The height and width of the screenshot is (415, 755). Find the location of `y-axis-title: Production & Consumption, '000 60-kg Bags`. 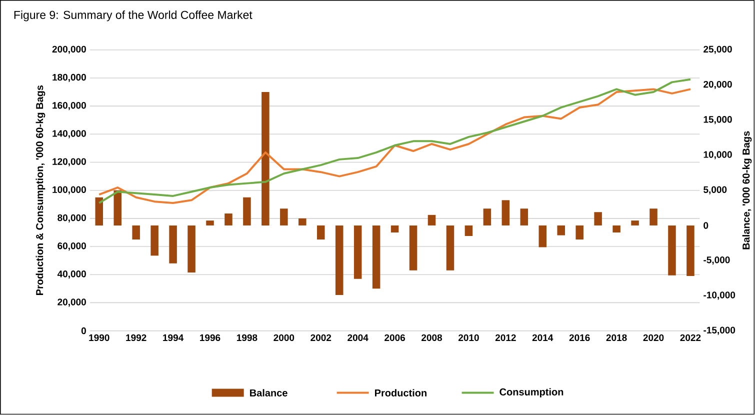

y-axis-title: Production & Consumption, '000 60-kg Bags is located at coordinates (41, 191).